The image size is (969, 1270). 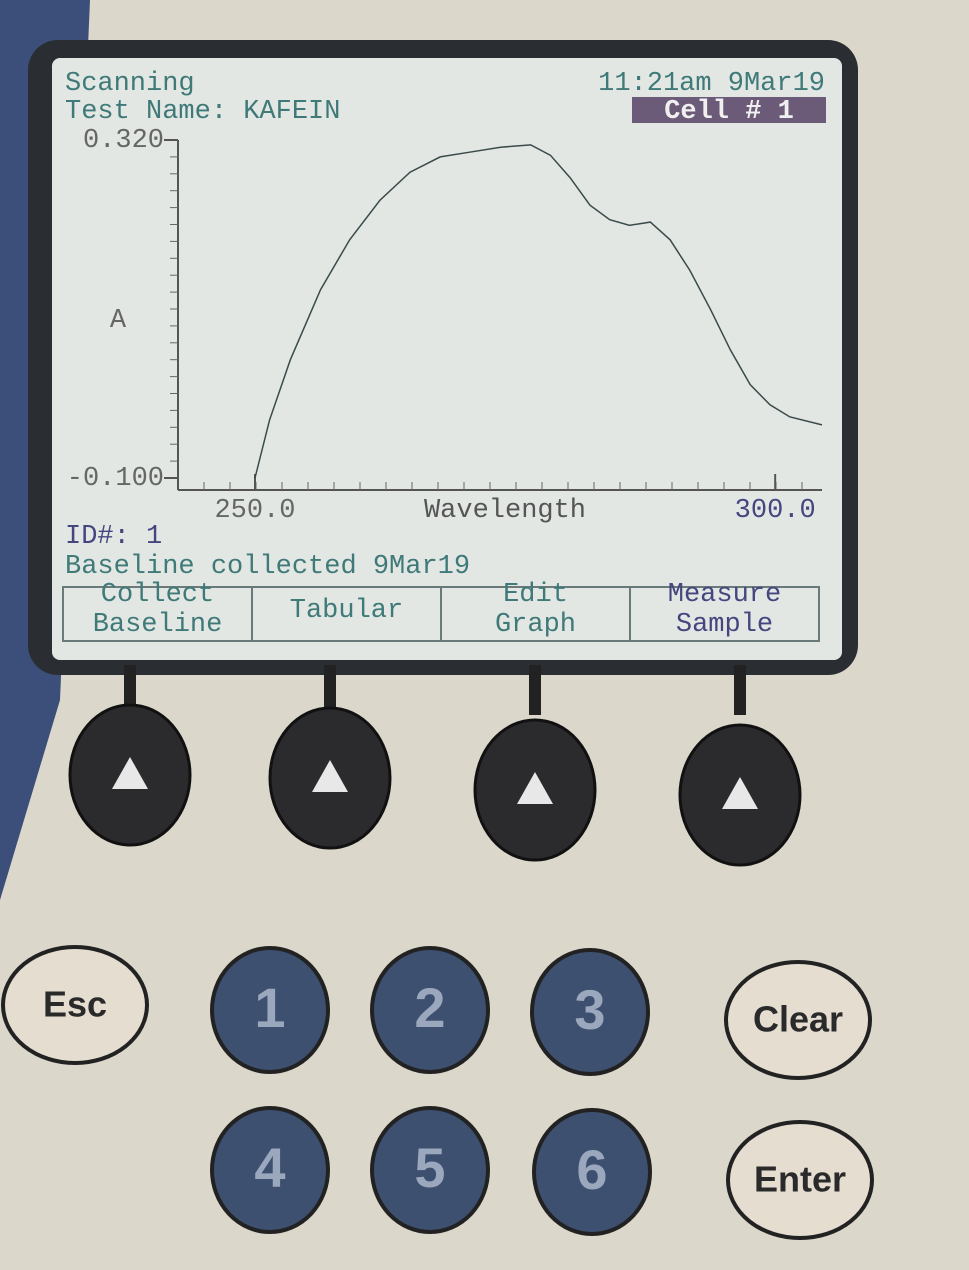 I want to click on key-label: 5, so click(x=429, y=1167).